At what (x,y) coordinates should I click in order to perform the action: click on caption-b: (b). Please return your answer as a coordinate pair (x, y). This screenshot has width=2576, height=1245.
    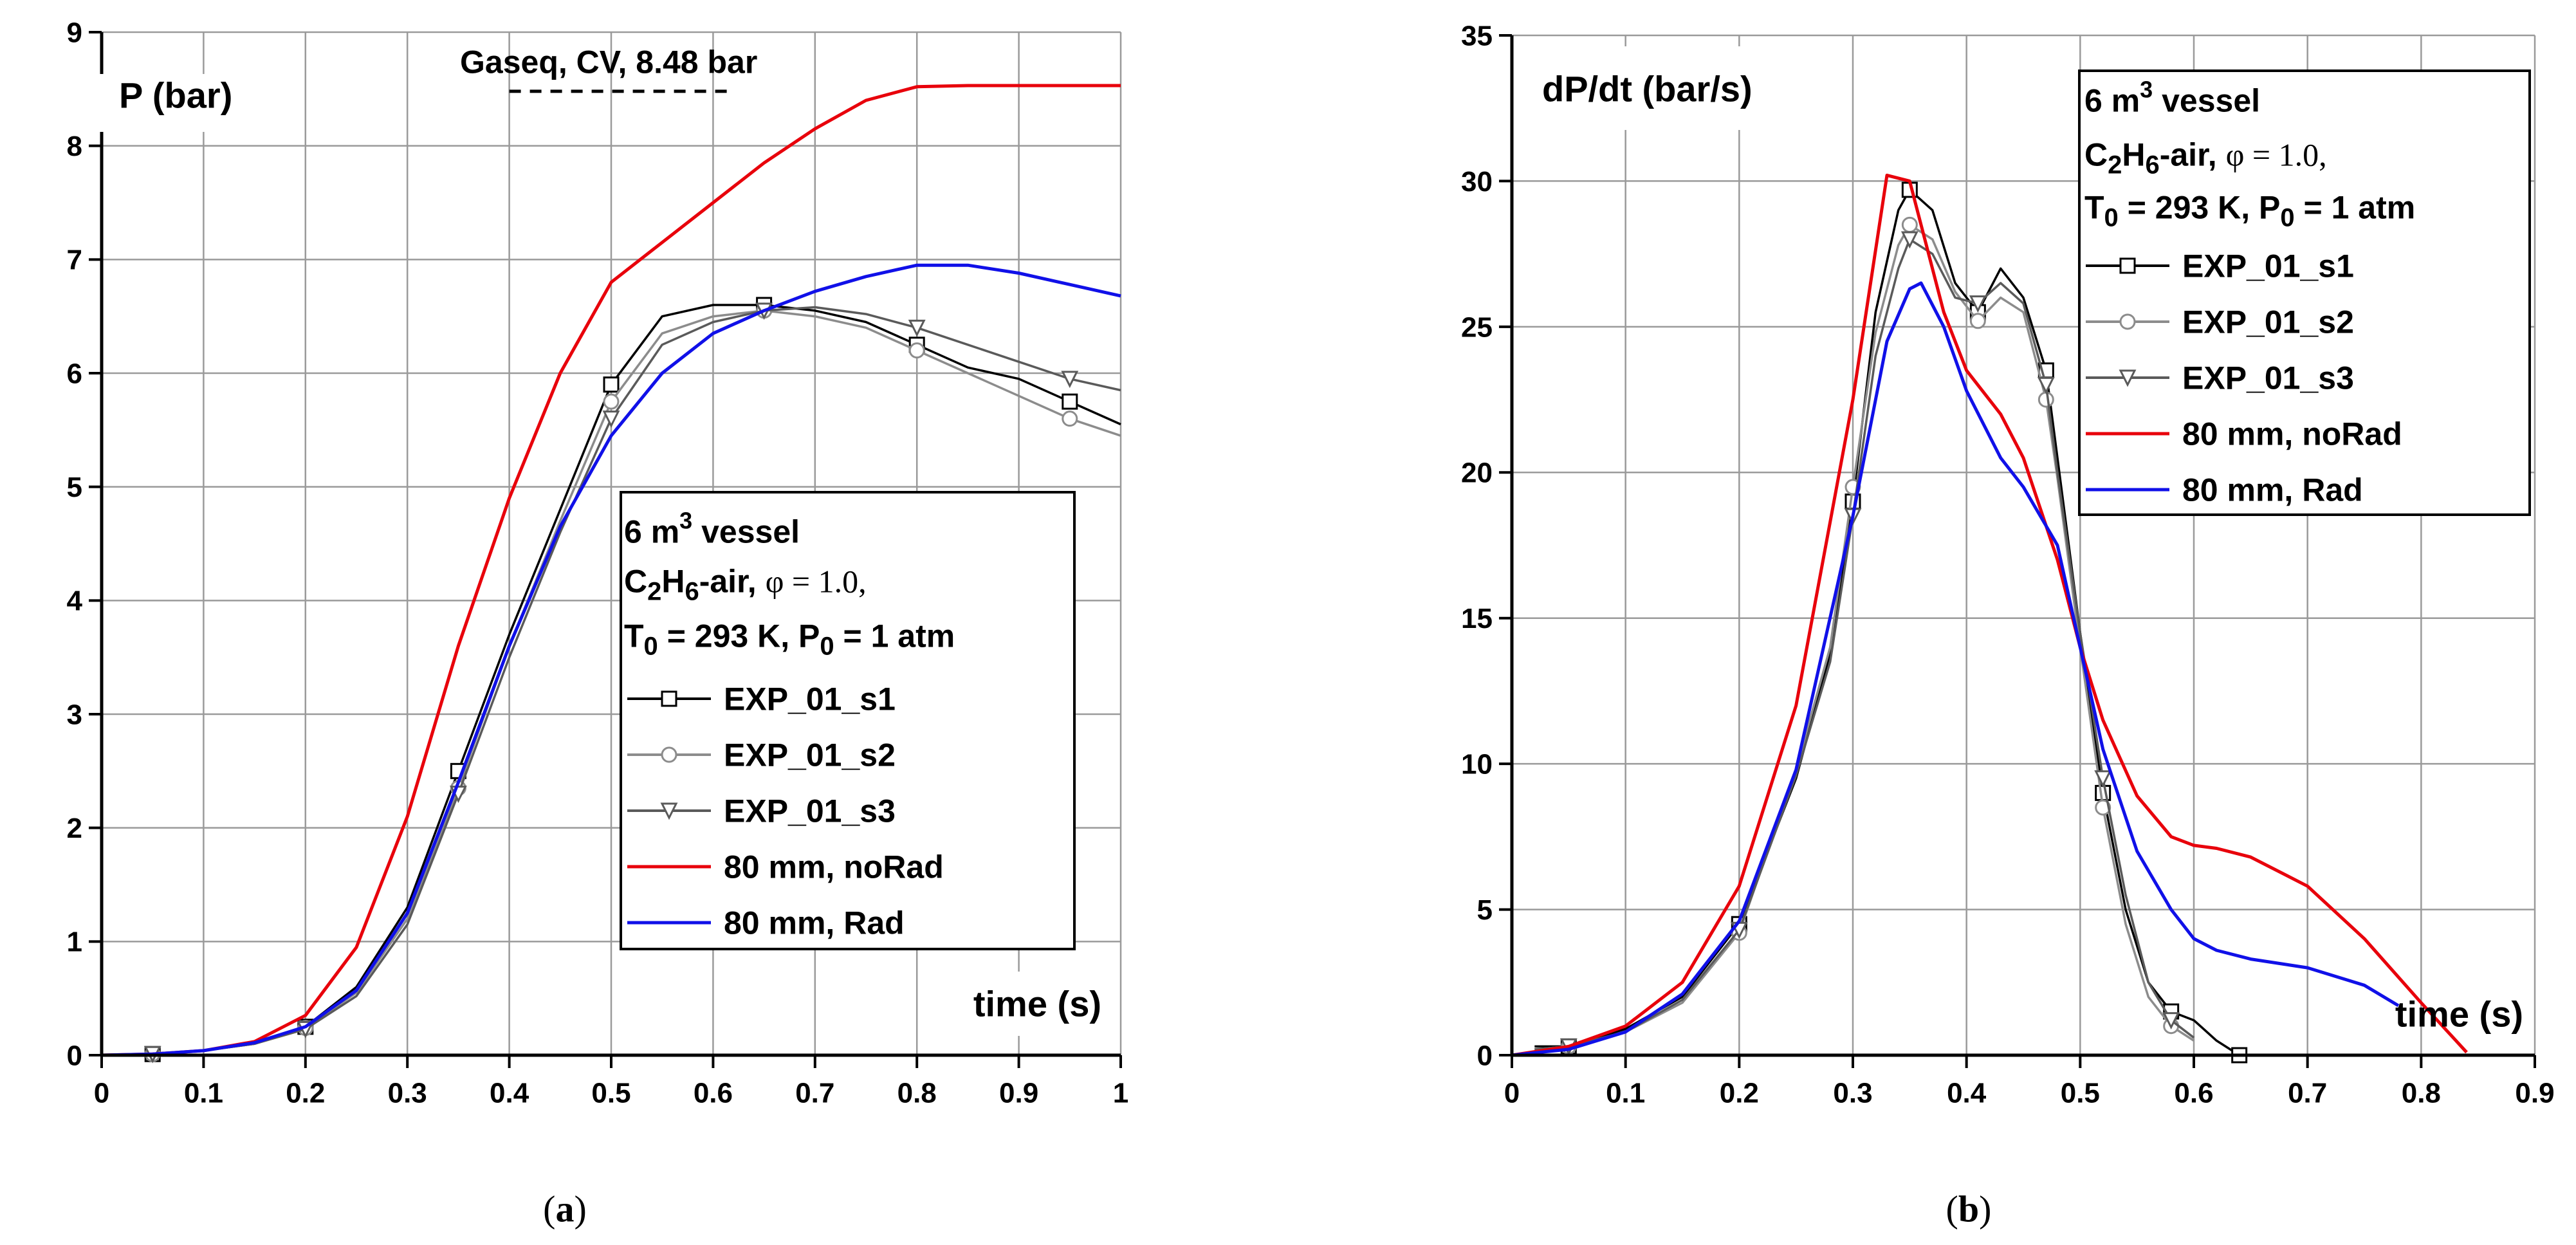
    Looking at the image, I should click on (1969, 1209).